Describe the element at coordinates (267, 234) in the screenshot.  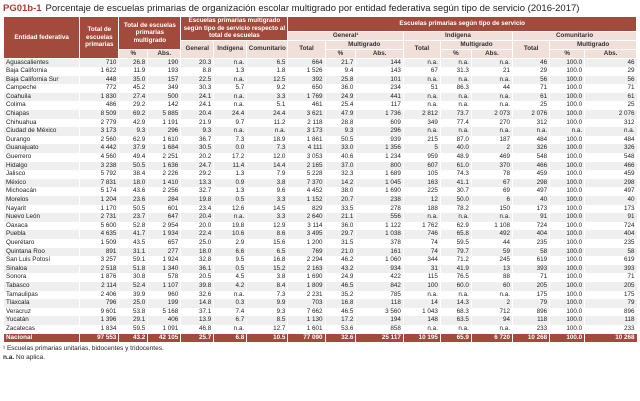
I see `table-cell: 8.6` at that location.